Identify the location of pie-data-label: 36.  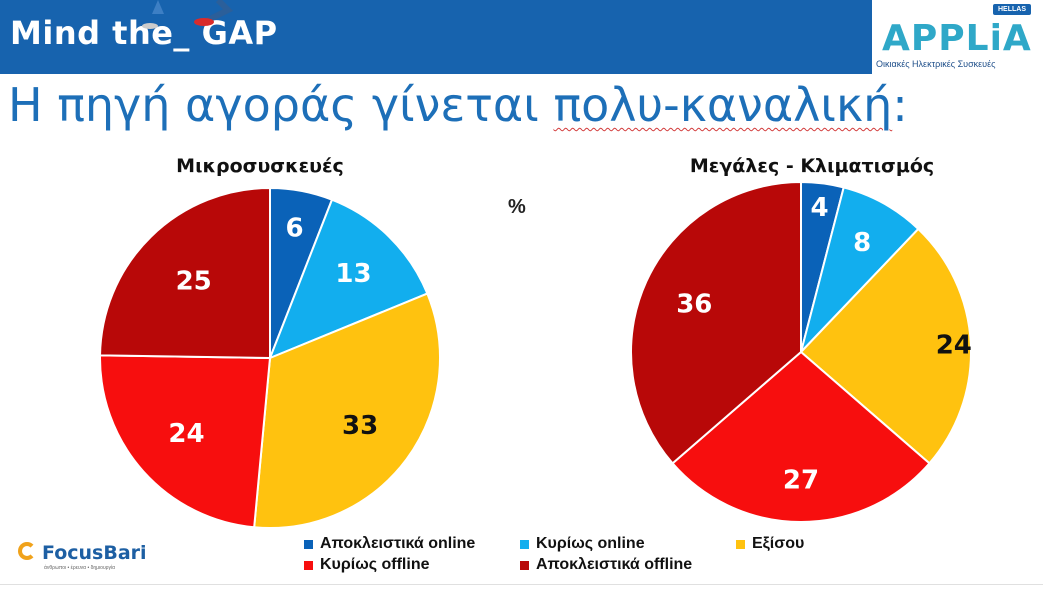
(694, 304).